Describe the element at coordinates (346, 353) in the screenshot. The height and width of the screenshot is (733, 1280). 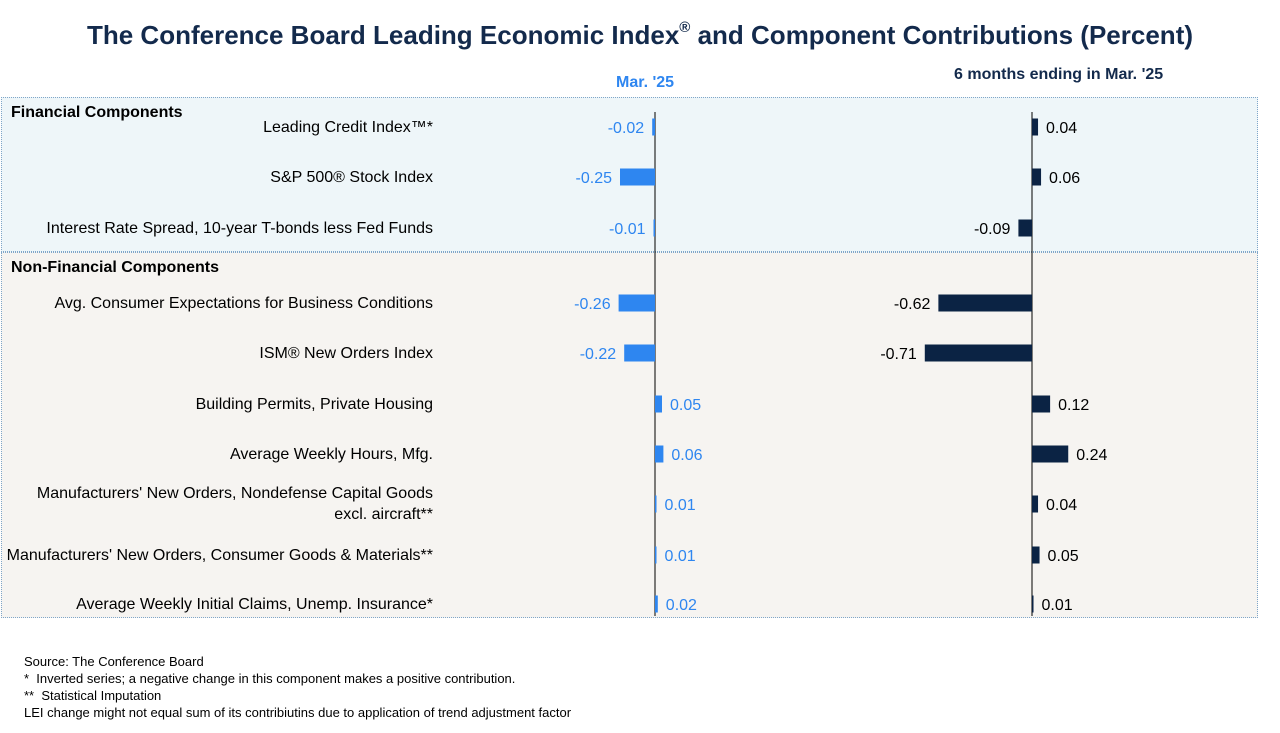
I see `category-label: ISM® New Orders Index` at that location.